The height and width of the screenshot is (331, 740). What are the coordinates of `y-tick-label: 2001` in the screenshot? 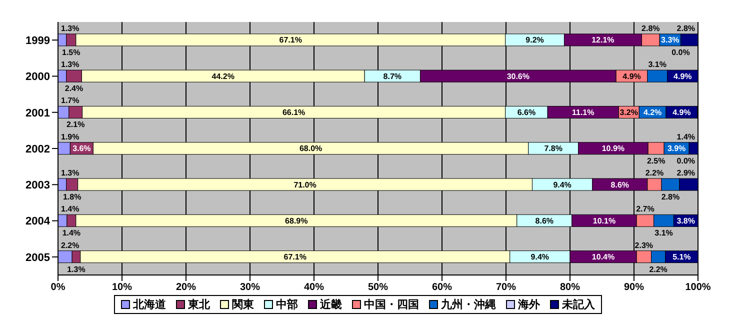 It's located at (38, 113).